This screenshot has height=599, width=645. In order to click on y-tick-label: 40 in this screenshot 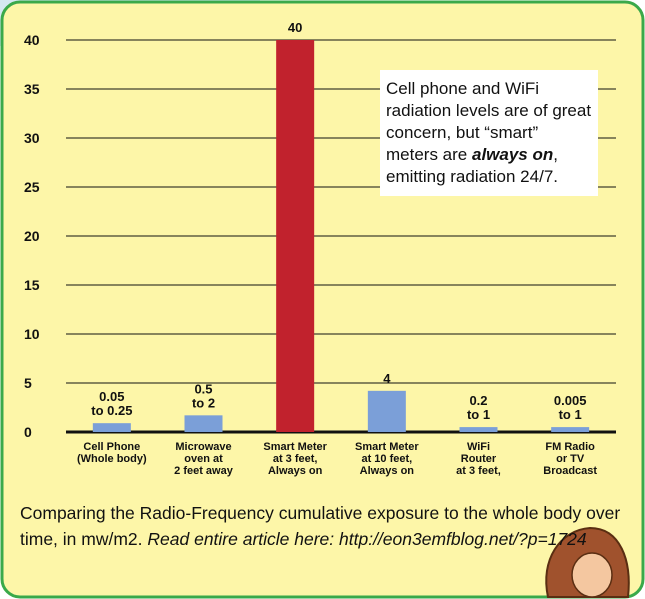, I will do `click(32, 40)`.